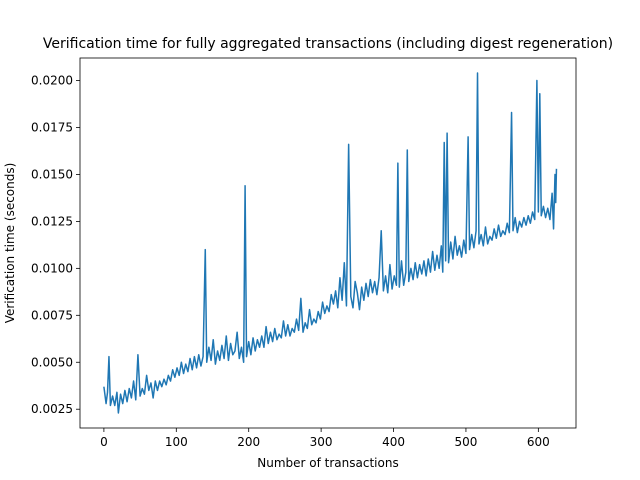 This screenshot has height=480, width=640. I want to click on y-tick-label: 0.0025, so click(52, 409).